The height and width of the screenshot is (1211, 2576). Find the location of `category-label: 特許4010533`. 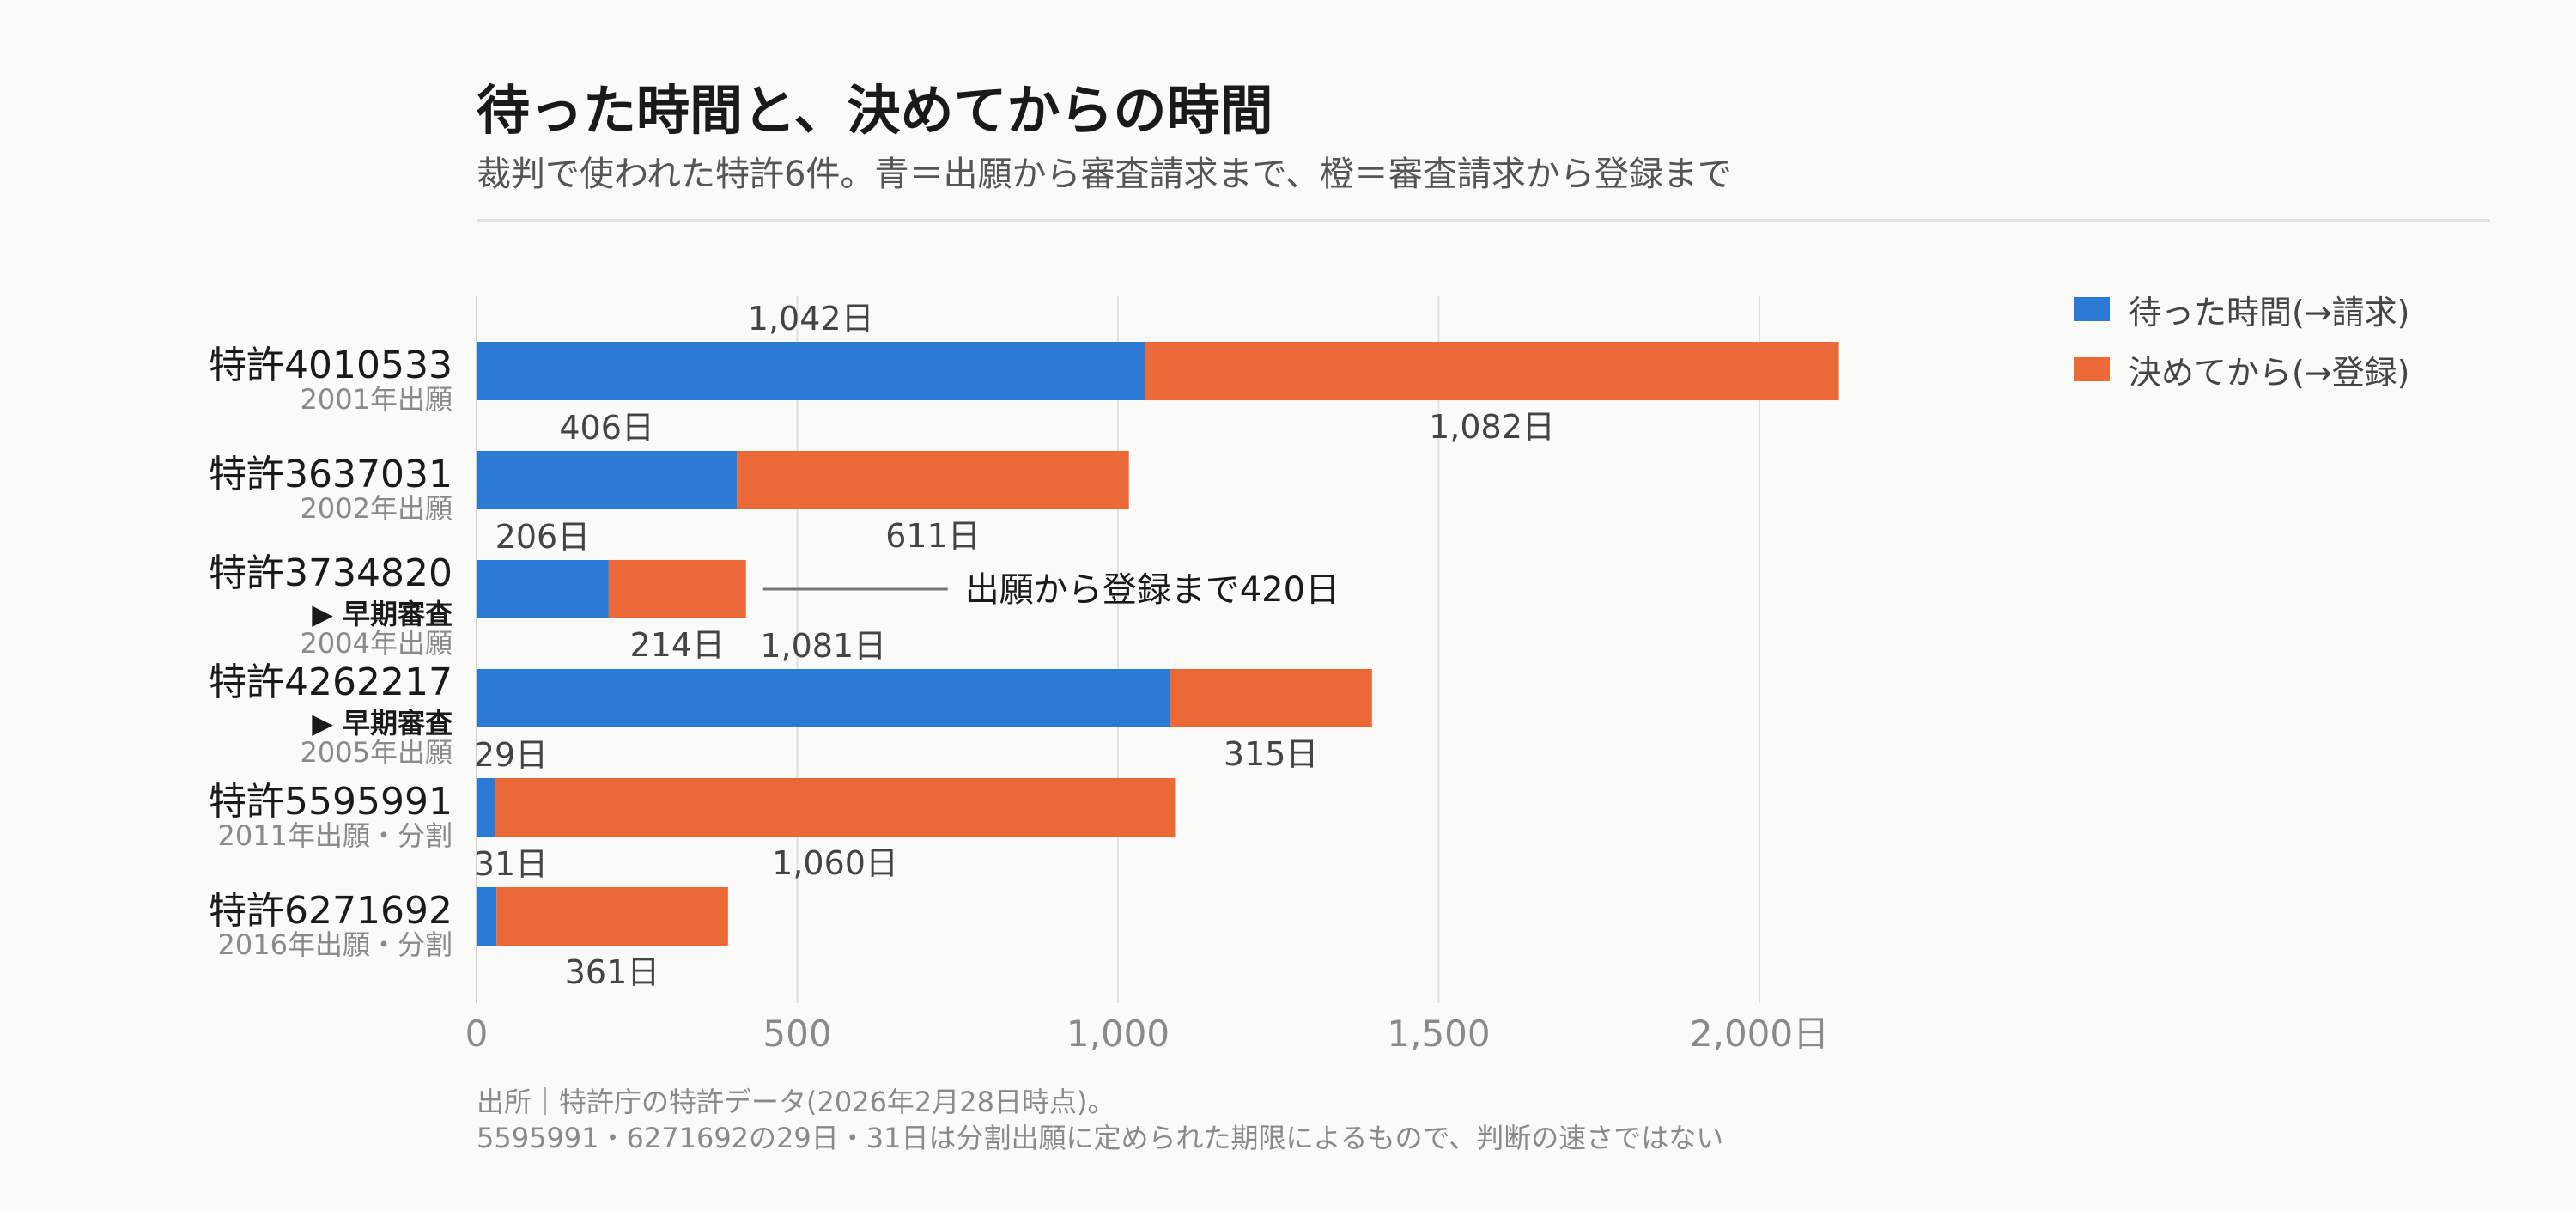

category-label: 特許4010533 is located at coordinates (331, 366).